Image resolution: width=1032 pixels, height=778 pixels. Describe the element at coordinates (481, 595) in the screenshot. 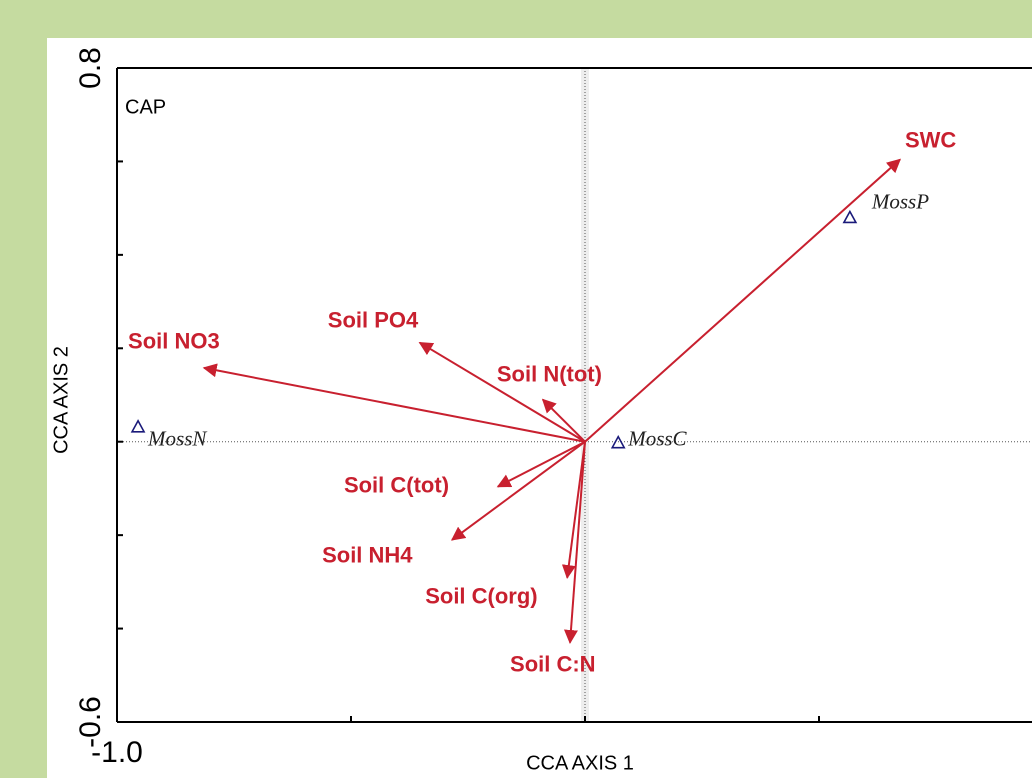

I see `arrow-label: Soil C(org)` at that location.